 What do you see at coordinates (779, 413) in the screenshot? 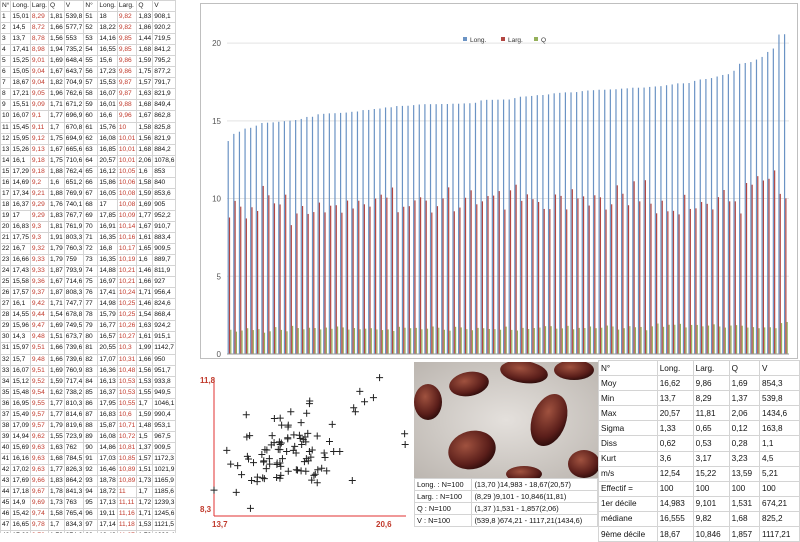
I see `stats-cell: 1434,6` at bounding box center [779, 413].